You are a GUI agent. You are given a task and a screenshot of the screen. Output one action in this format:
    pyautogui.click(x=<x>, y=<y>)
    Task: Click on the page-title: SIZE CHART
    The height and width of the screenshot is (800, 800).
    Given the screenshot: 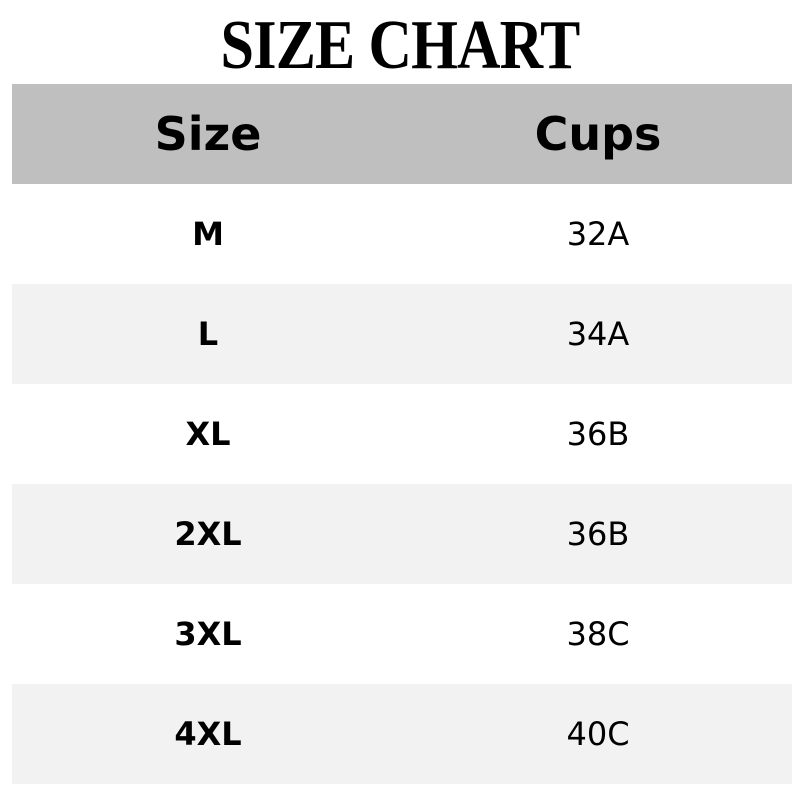 What is the action you would take?
    pyautogui.click(x=400, y=45)
    